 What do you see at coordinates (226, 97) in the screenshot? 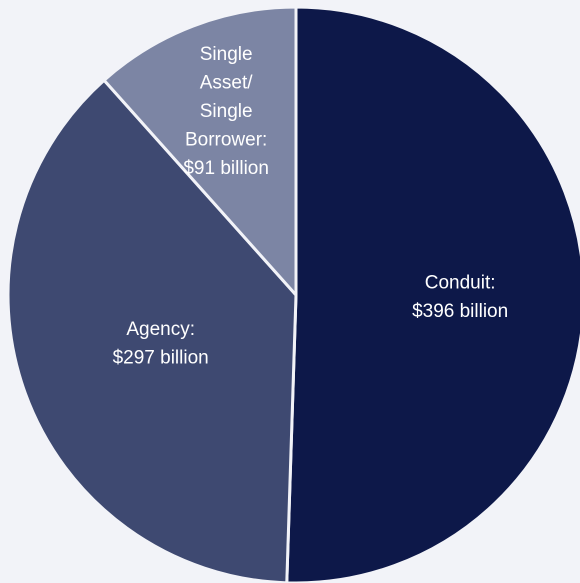
I see `slice-category-label: Single Asset/Single Borrower:` at bounding box center [226, 97].